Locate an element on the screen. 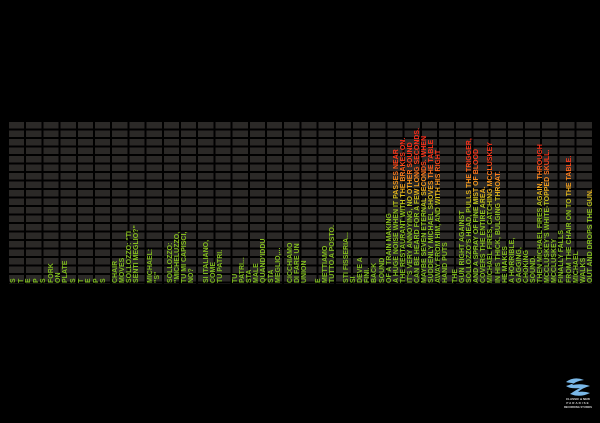  script-line: GAGGING, is located at coordinates (519, 203).